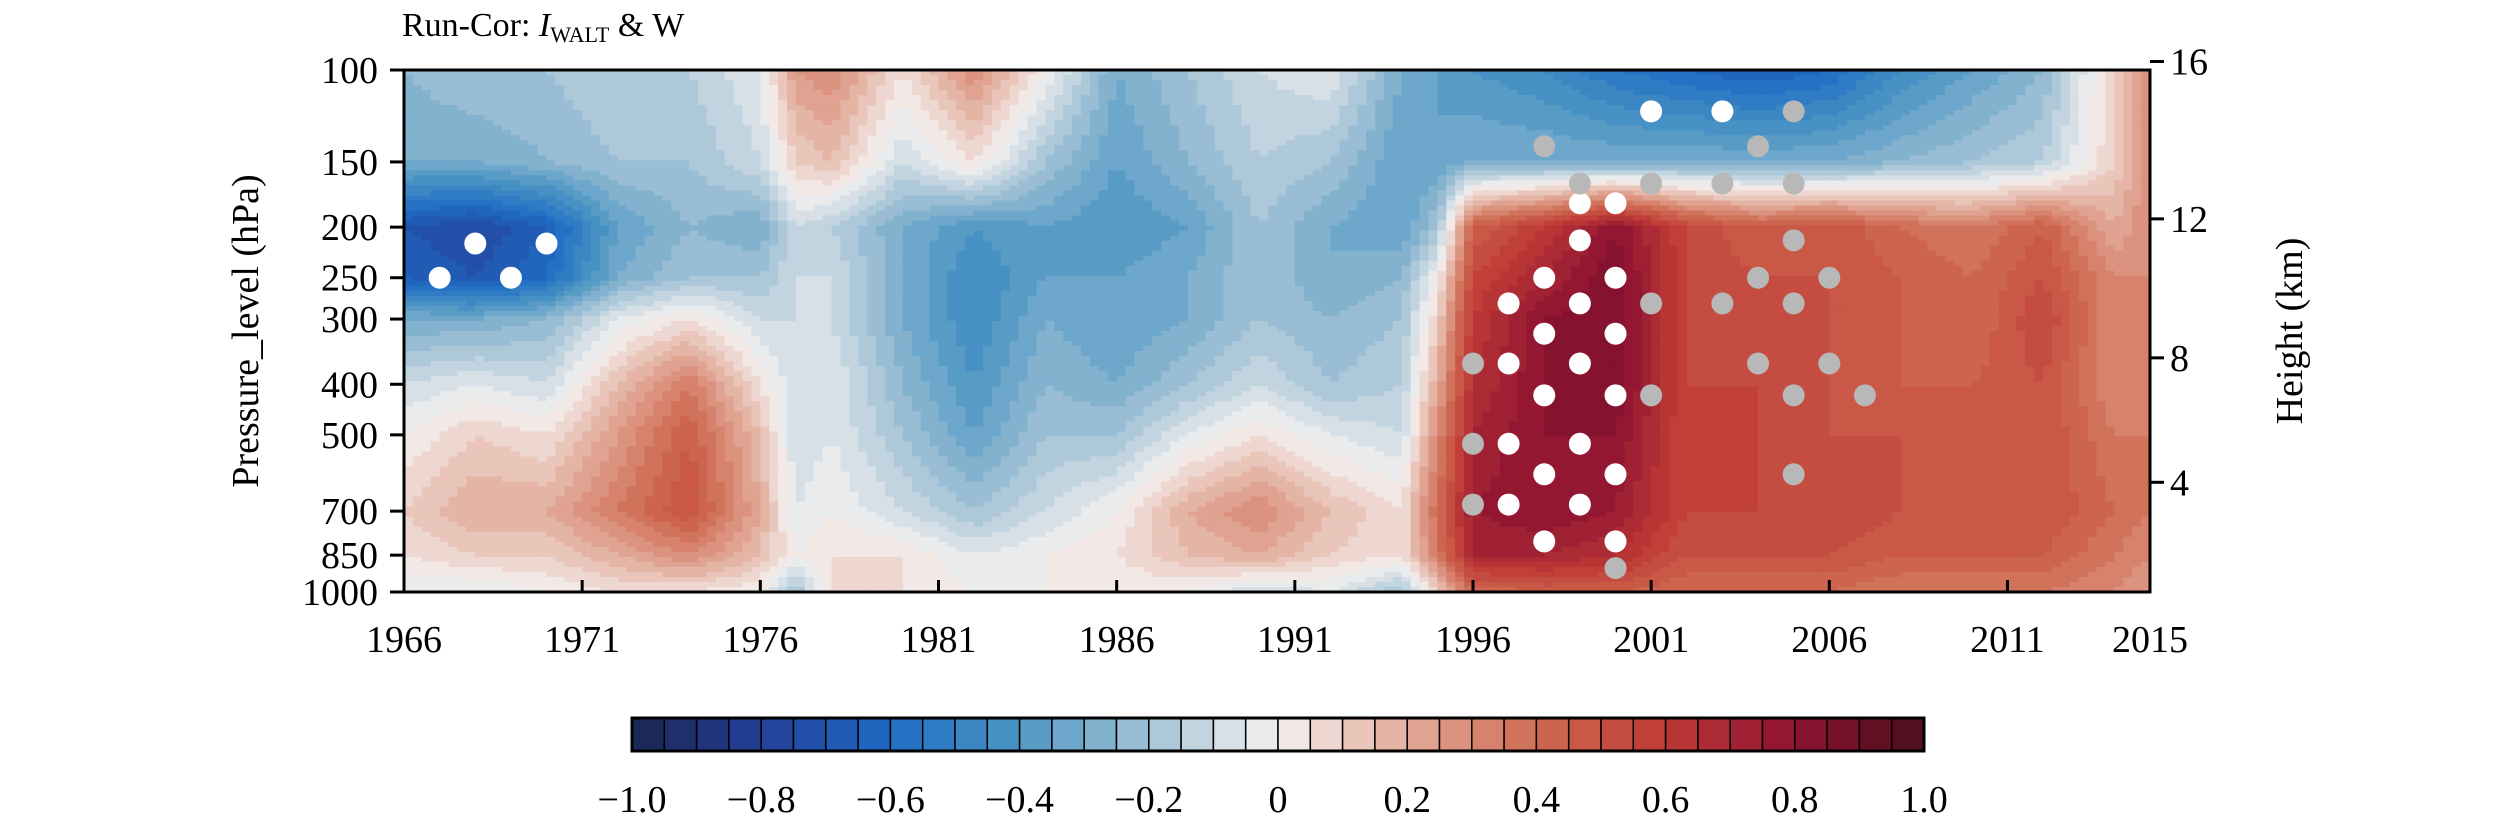  I want to click on title-prefix: Run-Cor:, so click(470, 25).